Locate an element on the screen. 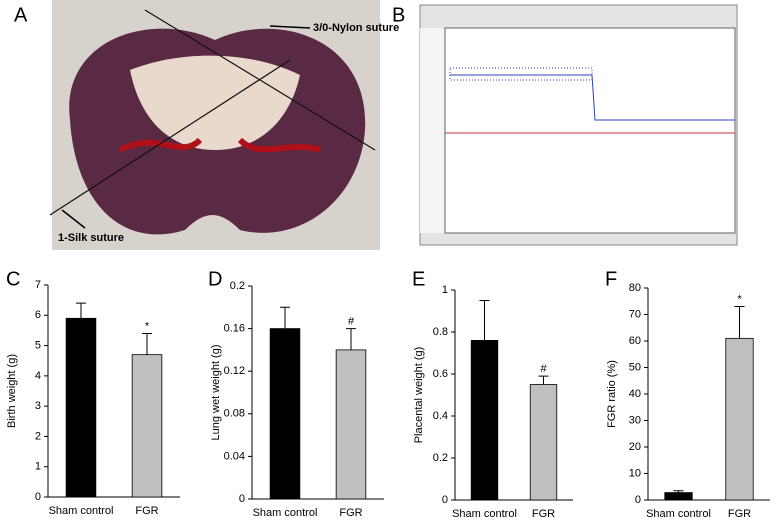 The height and width of the screenshot is (522, 777). panel-label: D is located at coordinates (215, 279).